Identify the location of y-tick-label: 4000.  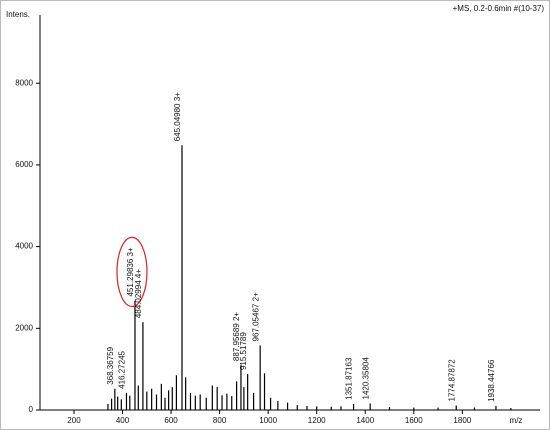
(24, 246).